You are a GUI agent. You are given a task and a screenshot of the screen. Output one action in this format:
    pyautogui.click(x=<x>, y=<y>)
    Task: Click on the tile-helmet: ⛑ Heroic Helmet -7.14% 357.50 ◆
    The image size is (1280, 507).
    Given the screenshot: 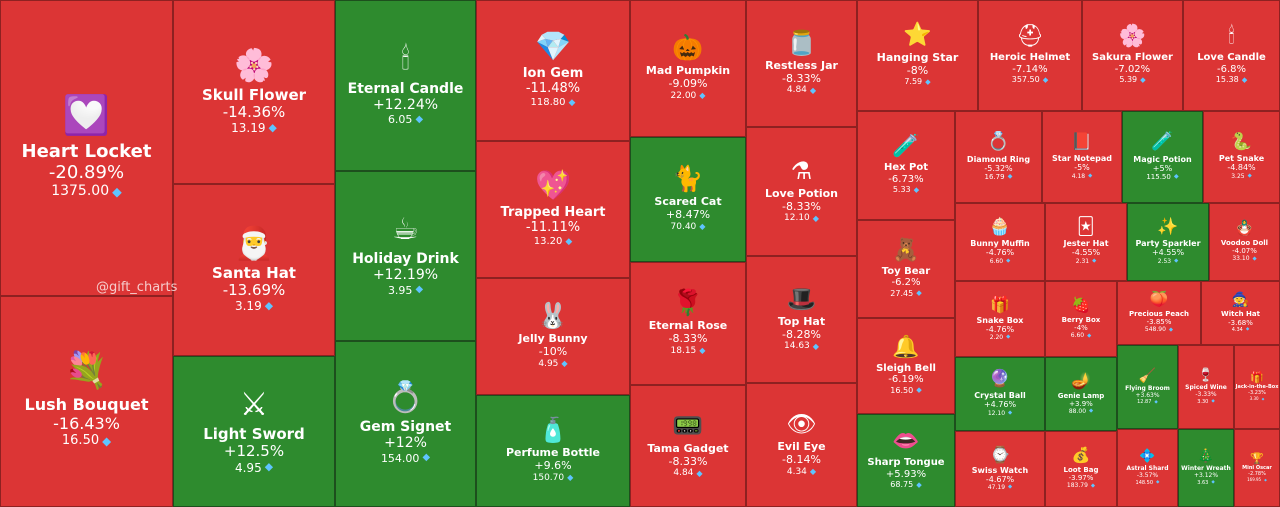 What is the action you would take?
    pyautogui.click(x=1030, y=55)
    